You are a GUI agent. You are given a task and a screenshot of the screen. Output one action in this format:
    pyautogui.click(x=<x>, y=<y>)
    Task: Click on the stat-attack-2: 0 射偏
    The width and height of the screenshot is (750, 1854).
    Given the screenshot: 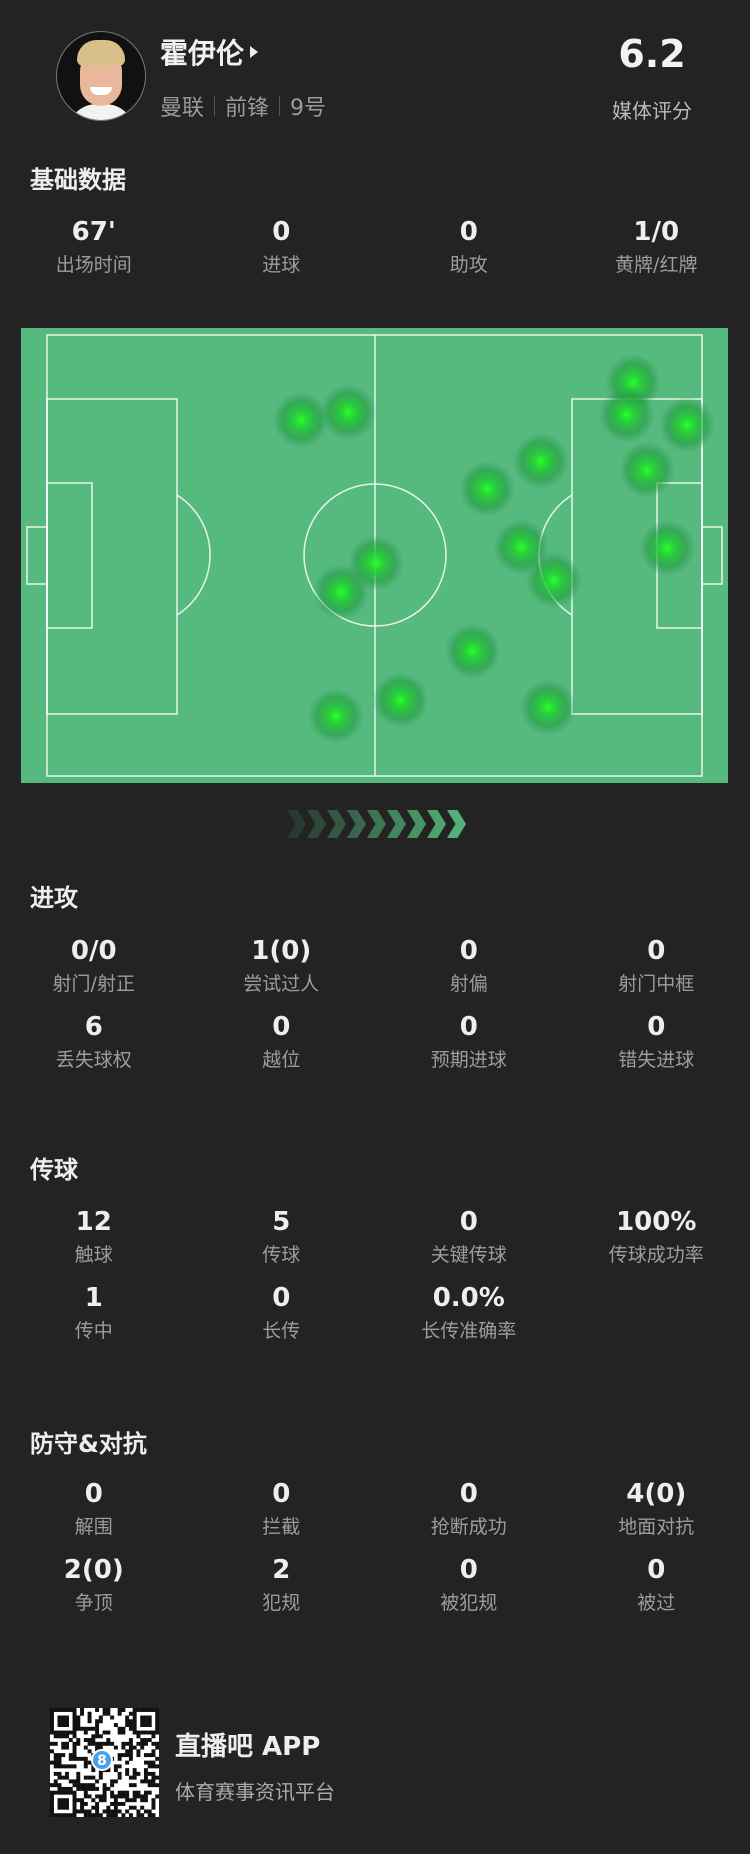 What is the action you would take?
    pyautogui.click(x=469, y=973)
    